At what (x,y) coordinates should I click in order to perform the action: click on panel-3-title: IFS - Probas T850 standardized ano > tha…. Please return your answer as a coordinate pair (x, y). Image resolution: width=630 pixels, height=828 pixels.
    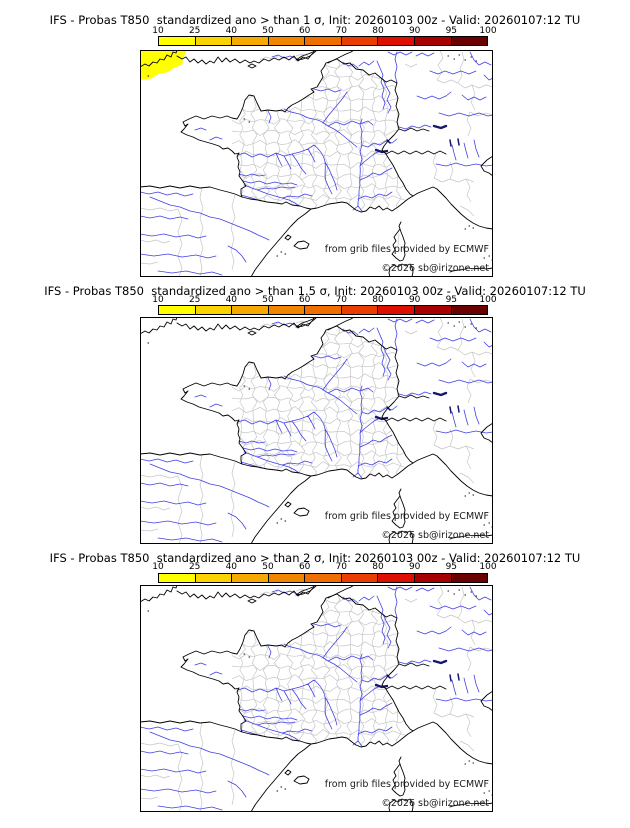
    Looking at the image, I should click on (315, 558).